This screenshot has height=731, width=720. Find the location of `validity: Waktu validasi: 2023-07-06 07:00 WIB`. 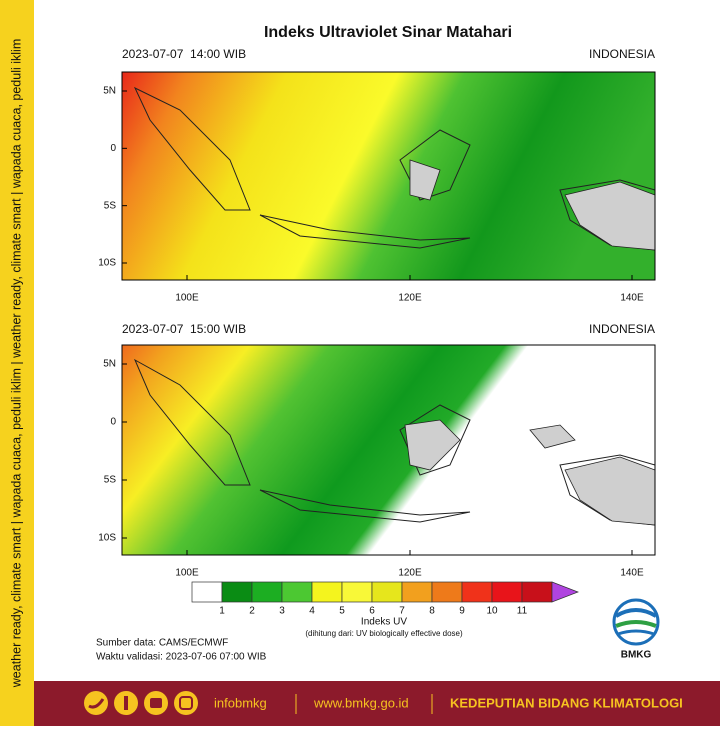

validity: Waktu validasi: 2023-07-06 07:00 WIB is located at coordinates (181, 657).